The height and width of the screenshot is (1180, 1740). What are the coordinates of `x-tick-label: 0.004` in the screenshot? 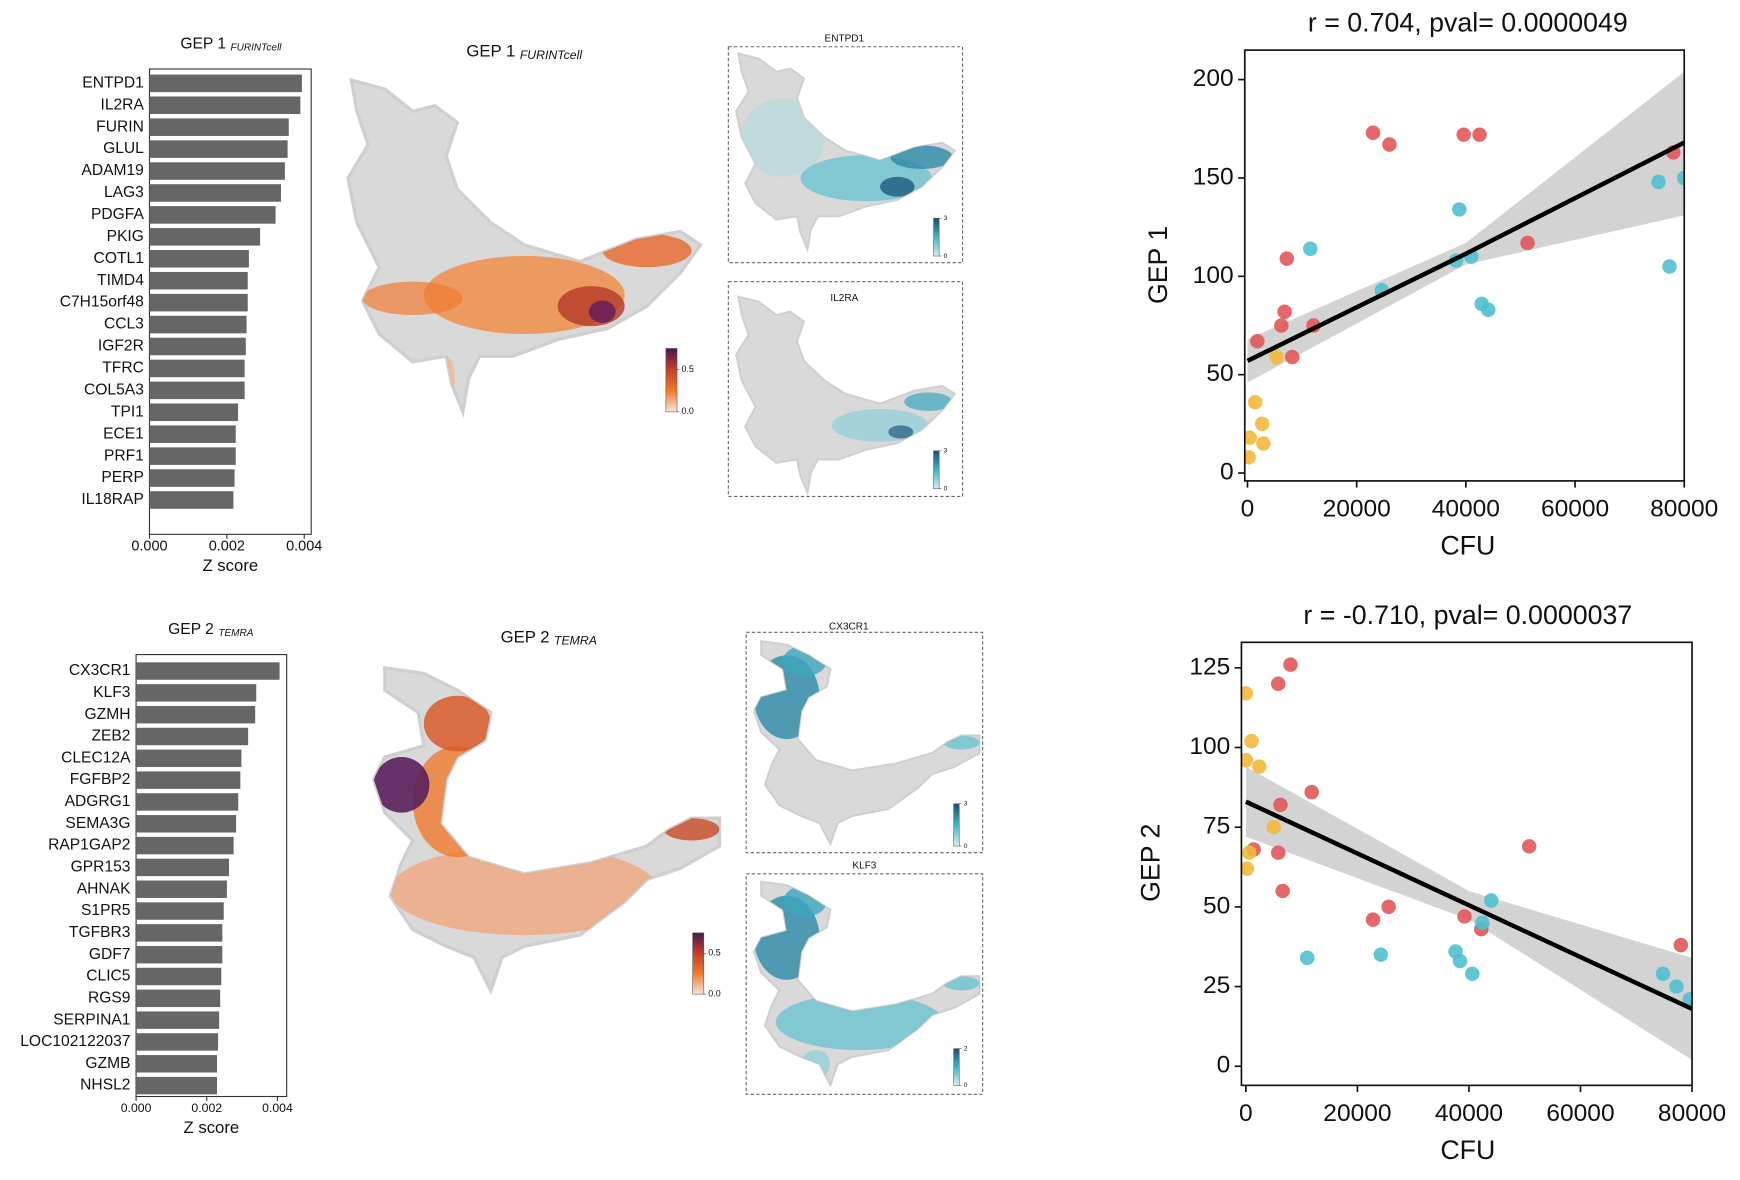 It's located at (304, 546).